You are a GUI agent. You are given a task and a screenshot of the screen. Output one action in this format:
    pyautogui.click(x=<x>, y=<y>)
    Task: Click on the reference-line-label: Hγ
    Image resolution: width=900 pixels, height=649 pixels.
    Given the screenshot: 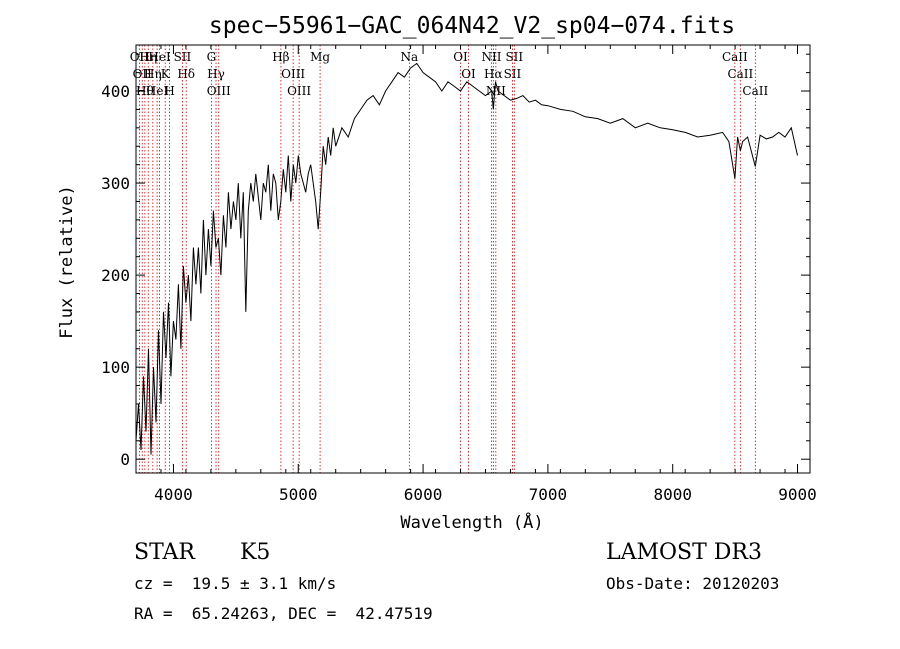 What is the action you would take?
    pyautogui.click(x=216, y=74)
    